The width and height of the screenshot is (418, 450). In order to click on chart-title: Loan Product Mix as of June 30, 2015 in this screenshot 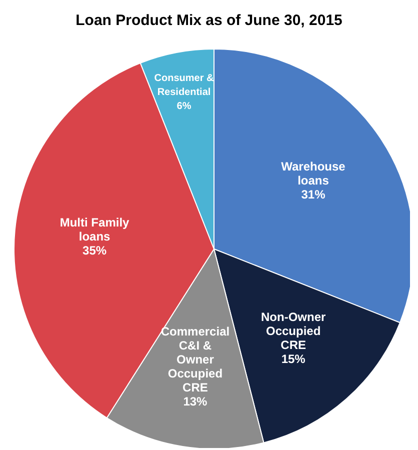, I will do `click(209, 21)`.